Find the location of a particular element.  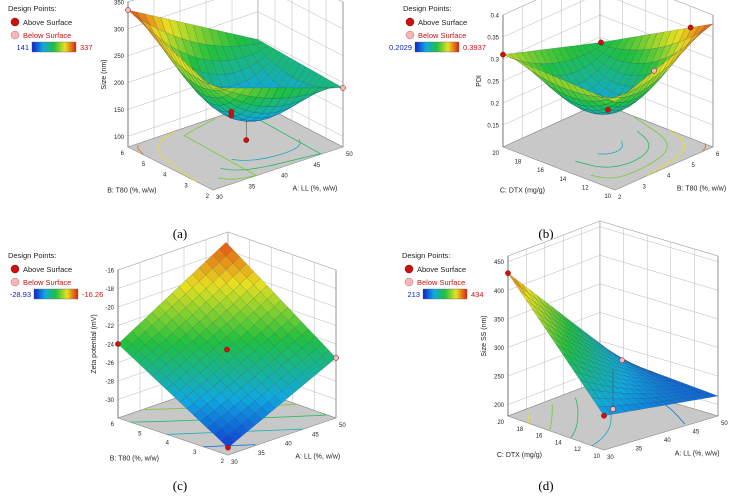

y-tick-label: 12 is located at coordinates (577, 450).